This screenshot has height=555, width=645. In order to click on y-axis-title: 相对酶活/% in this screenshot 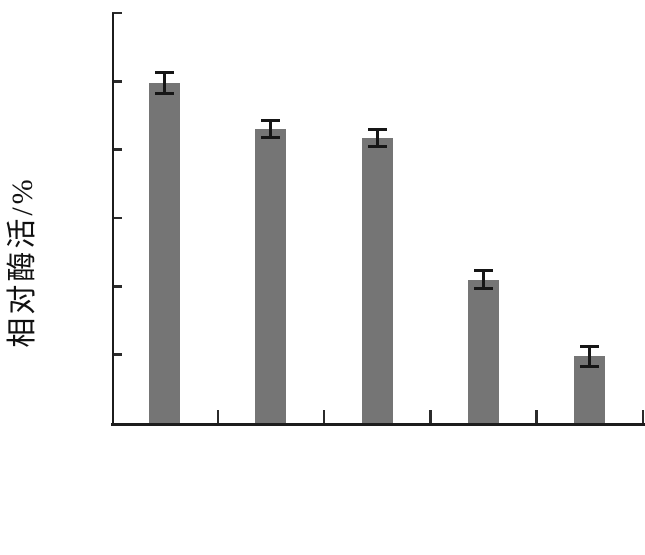, I will do `click(22, 262)`.